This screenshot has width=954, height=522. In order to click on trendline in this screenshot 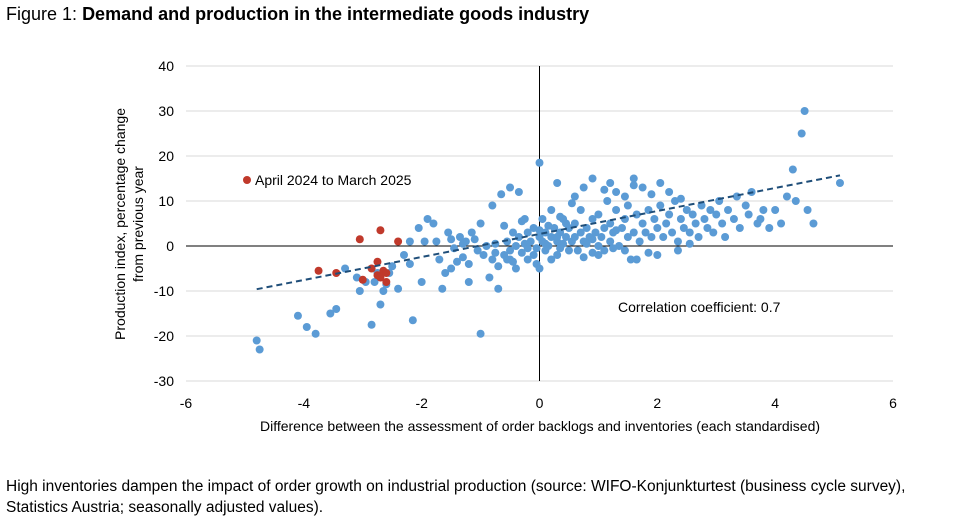, I will do `click(548, 232)`.